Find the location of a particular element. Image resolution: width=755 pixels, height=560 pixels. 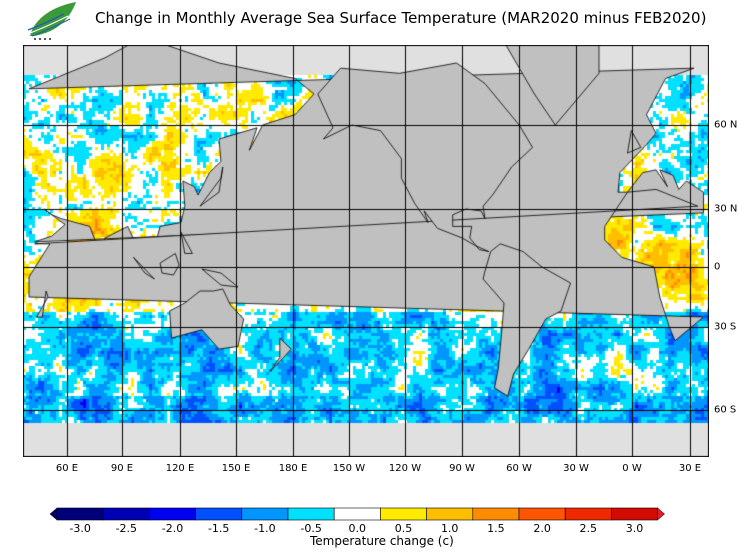

lon-label: 120 W is located at coordinates (405, 468).